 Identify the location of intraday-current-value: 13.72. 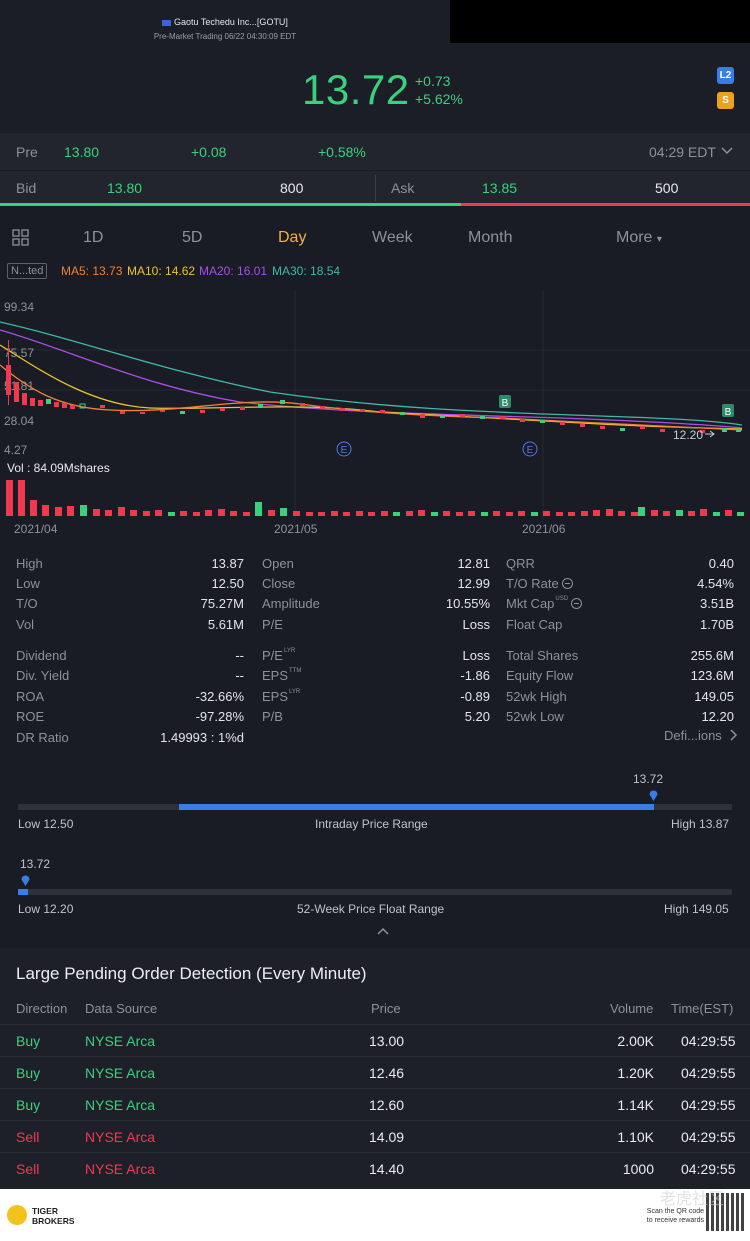
(648, 779).